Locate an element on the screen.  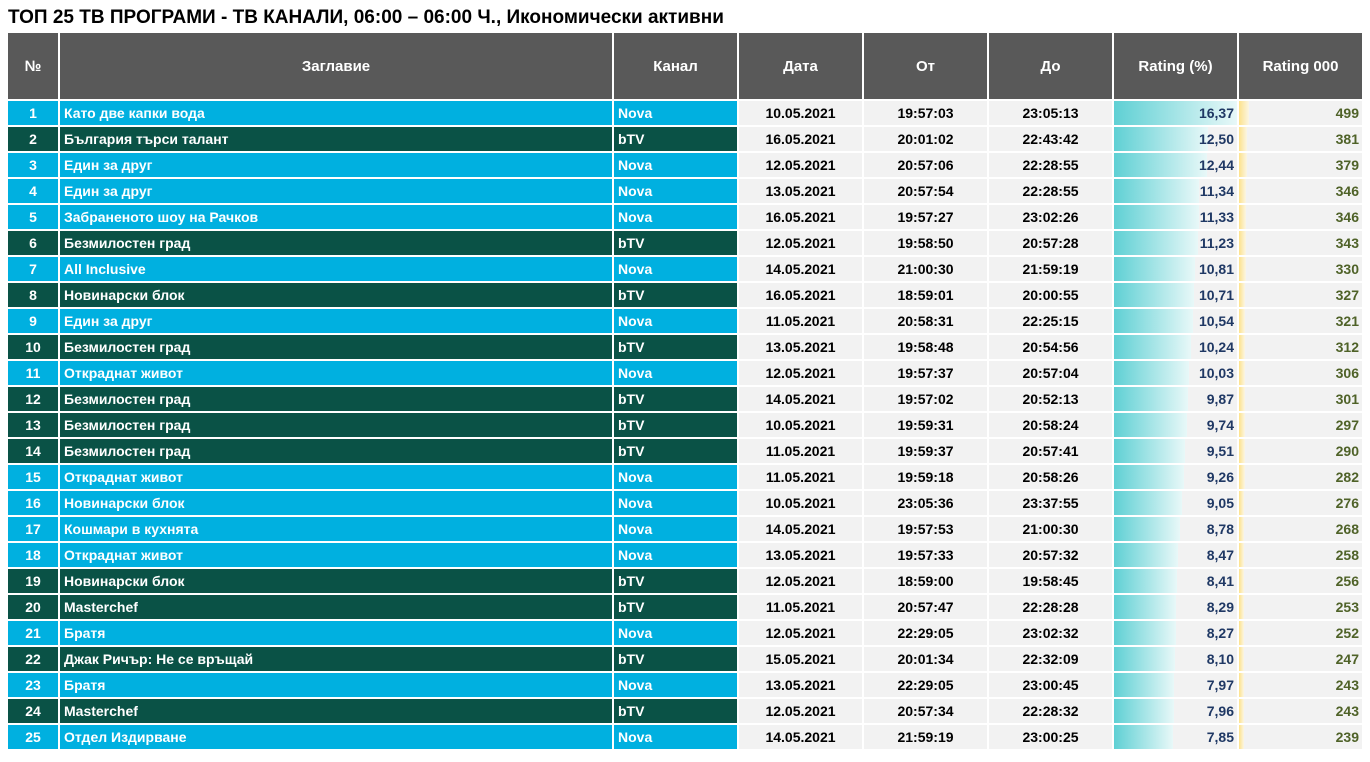
cell-to: 23:02:26 is located at coordinates (1050, 218).